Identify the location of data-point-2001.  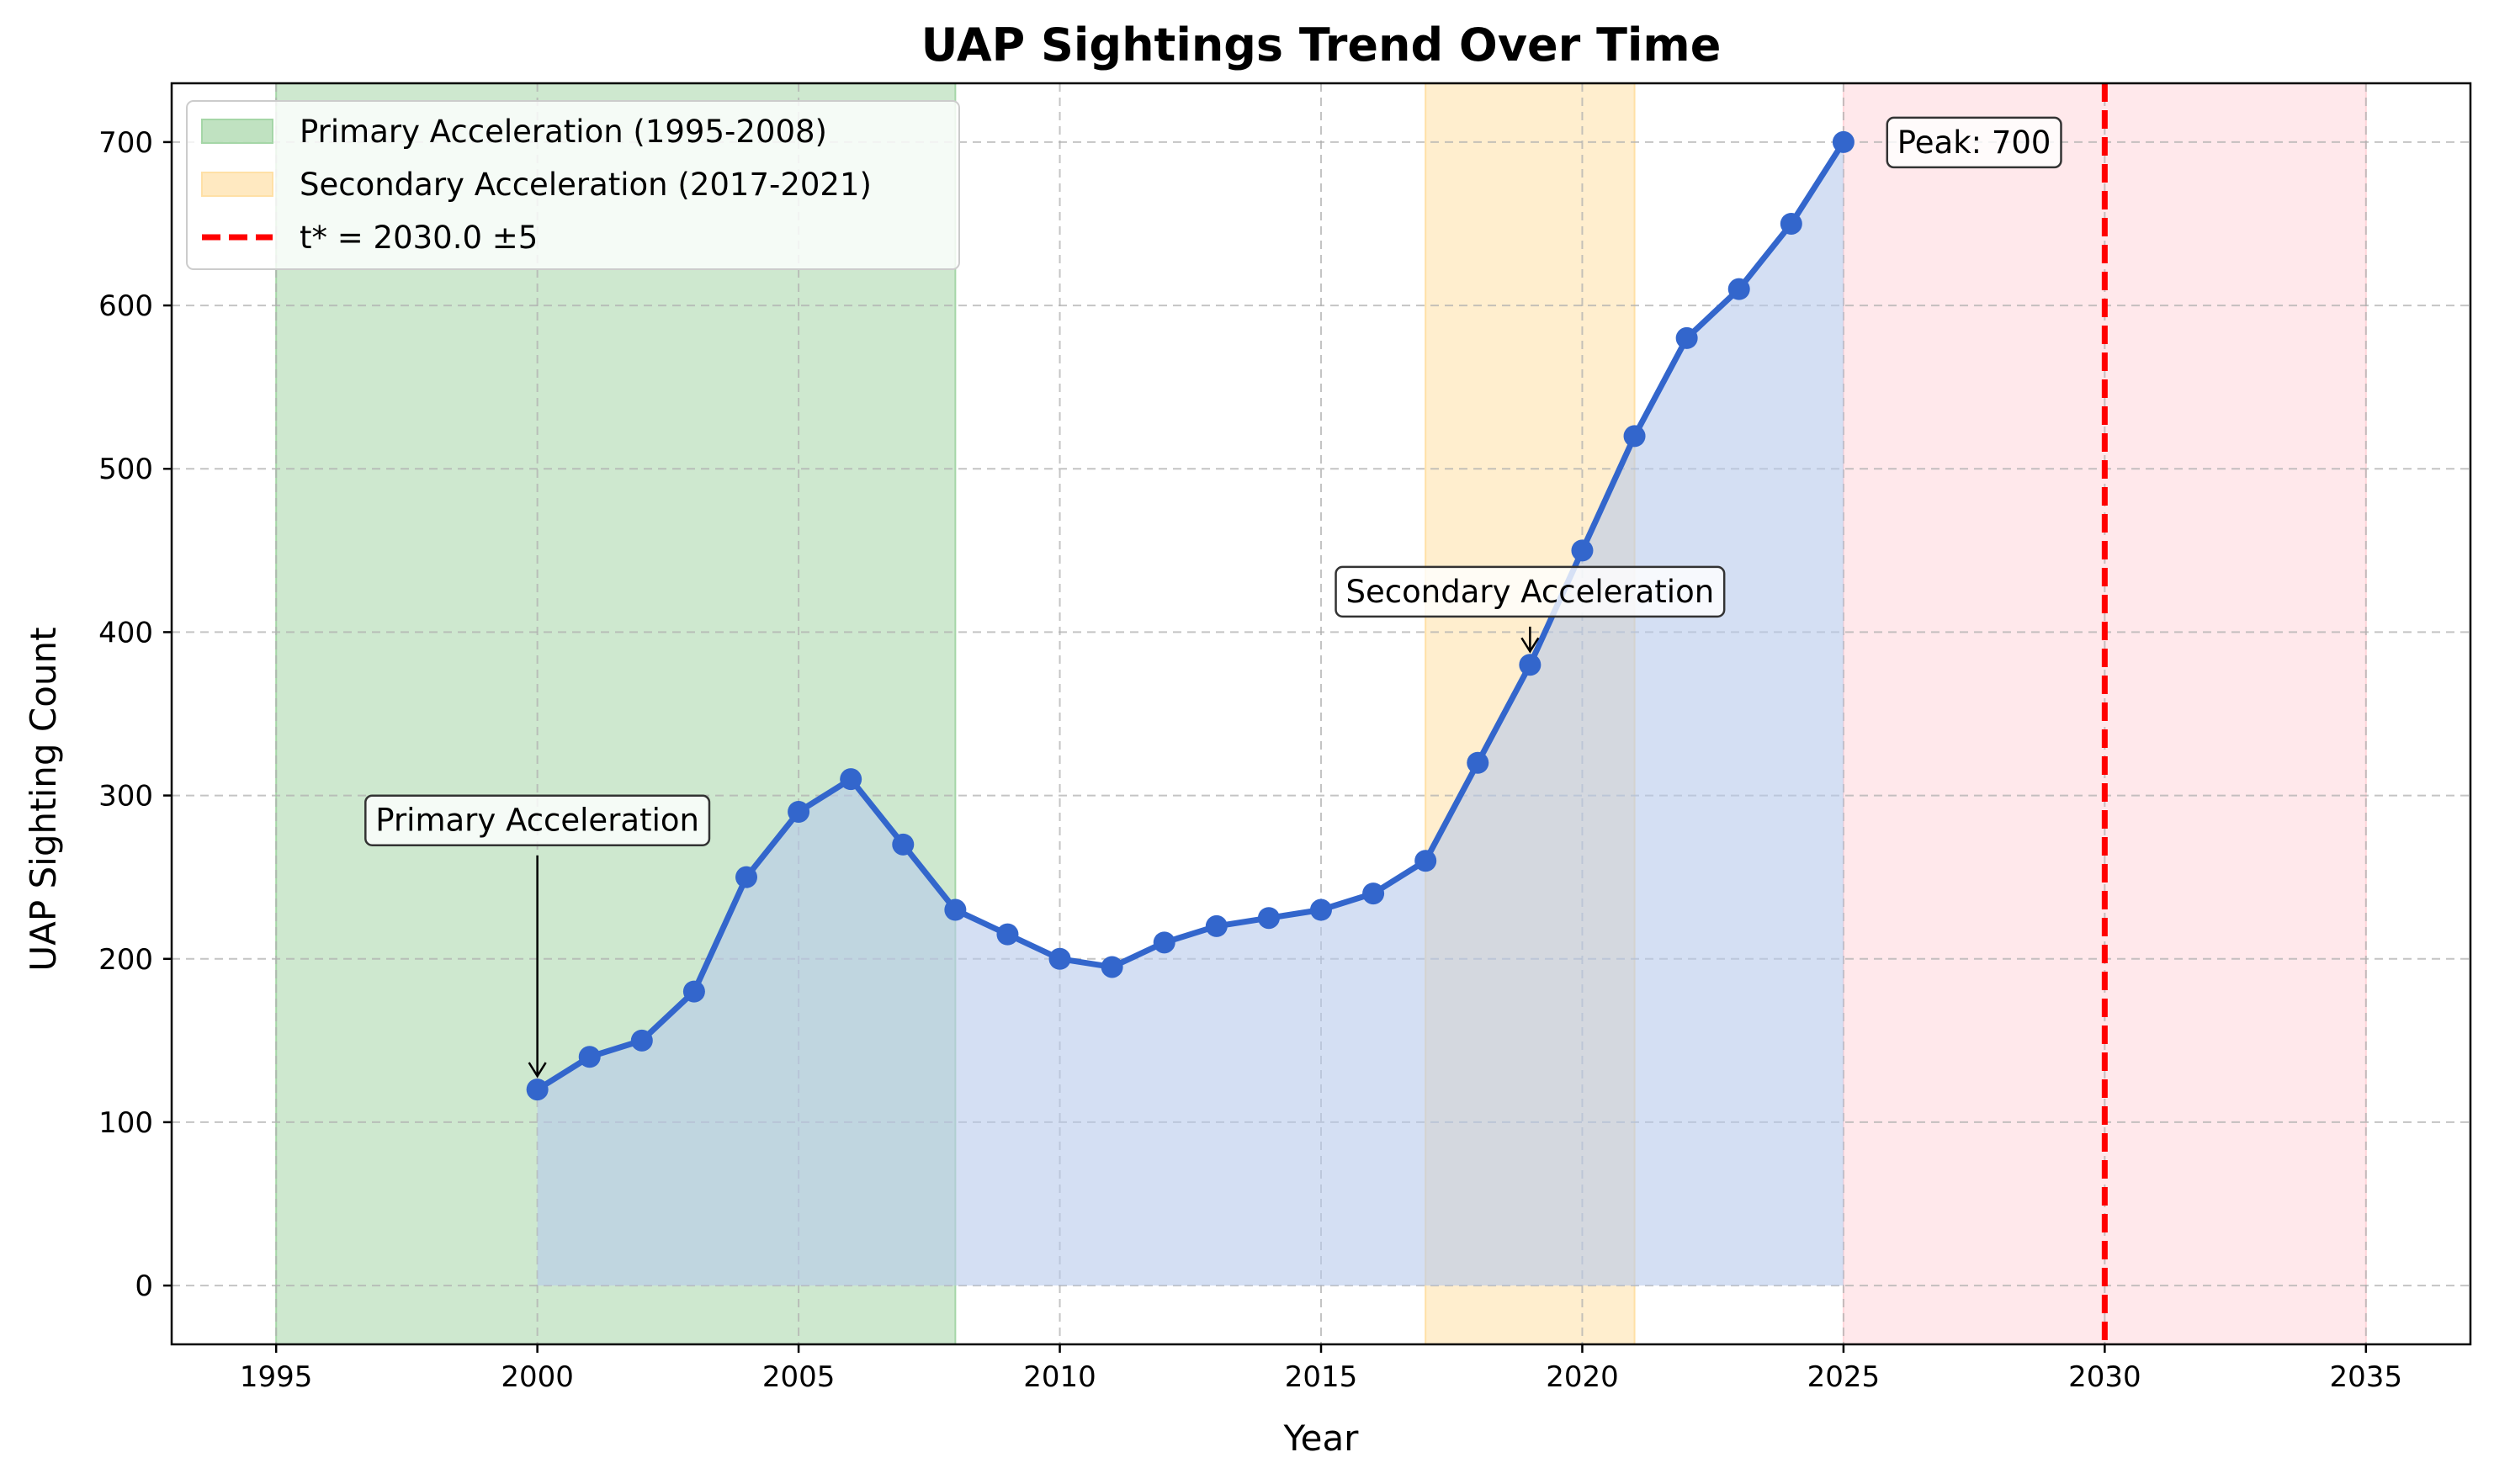
(589, 1057).